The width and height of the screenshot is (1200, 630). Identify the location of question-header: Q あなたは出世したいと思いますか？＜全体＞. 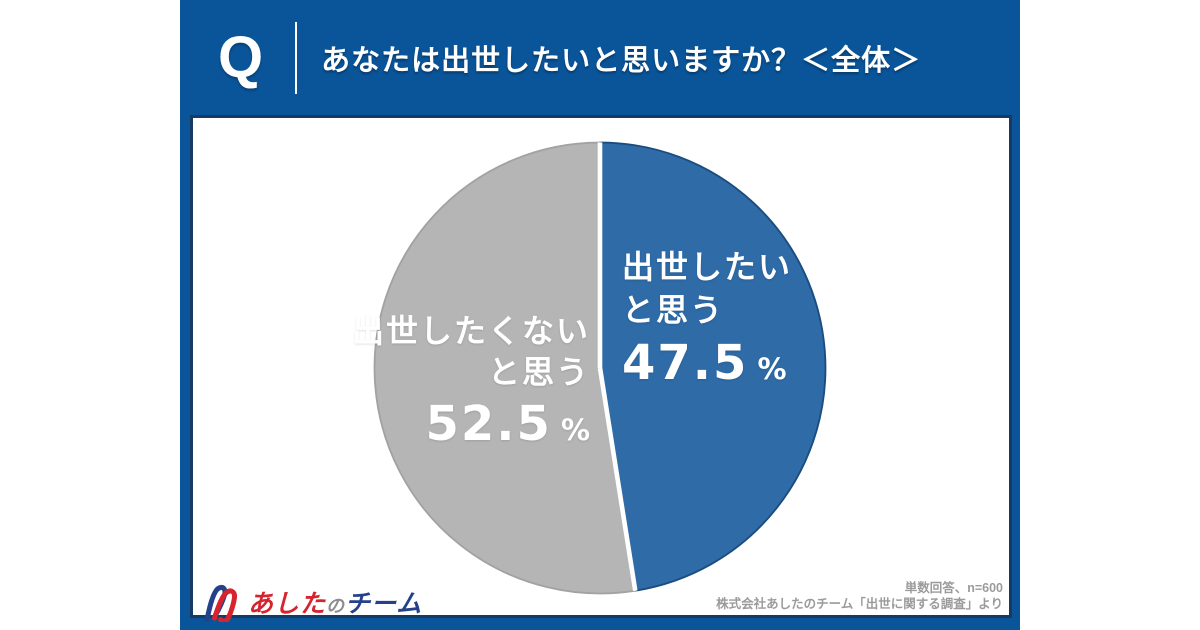
(600, 57).